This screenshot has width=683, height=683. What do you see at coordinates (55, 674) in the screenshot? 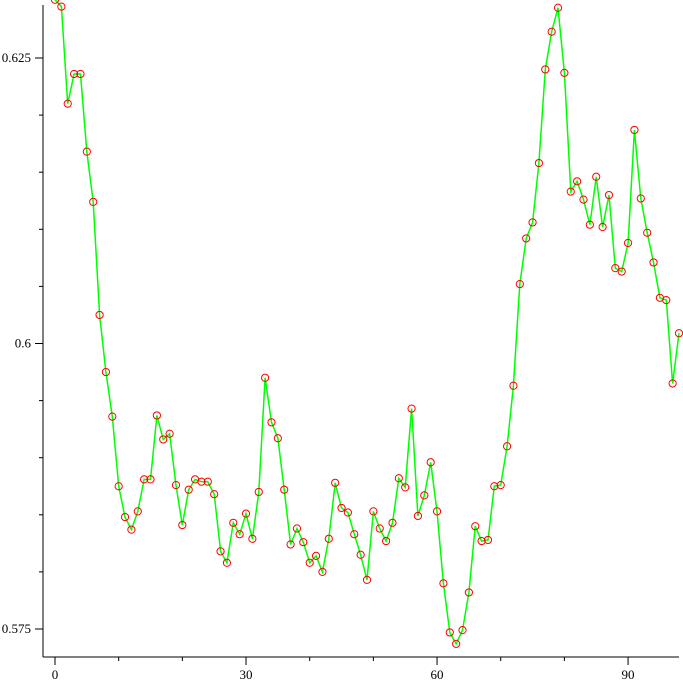
I see `x-tick-label: 0` at bounding box center [55, 674].